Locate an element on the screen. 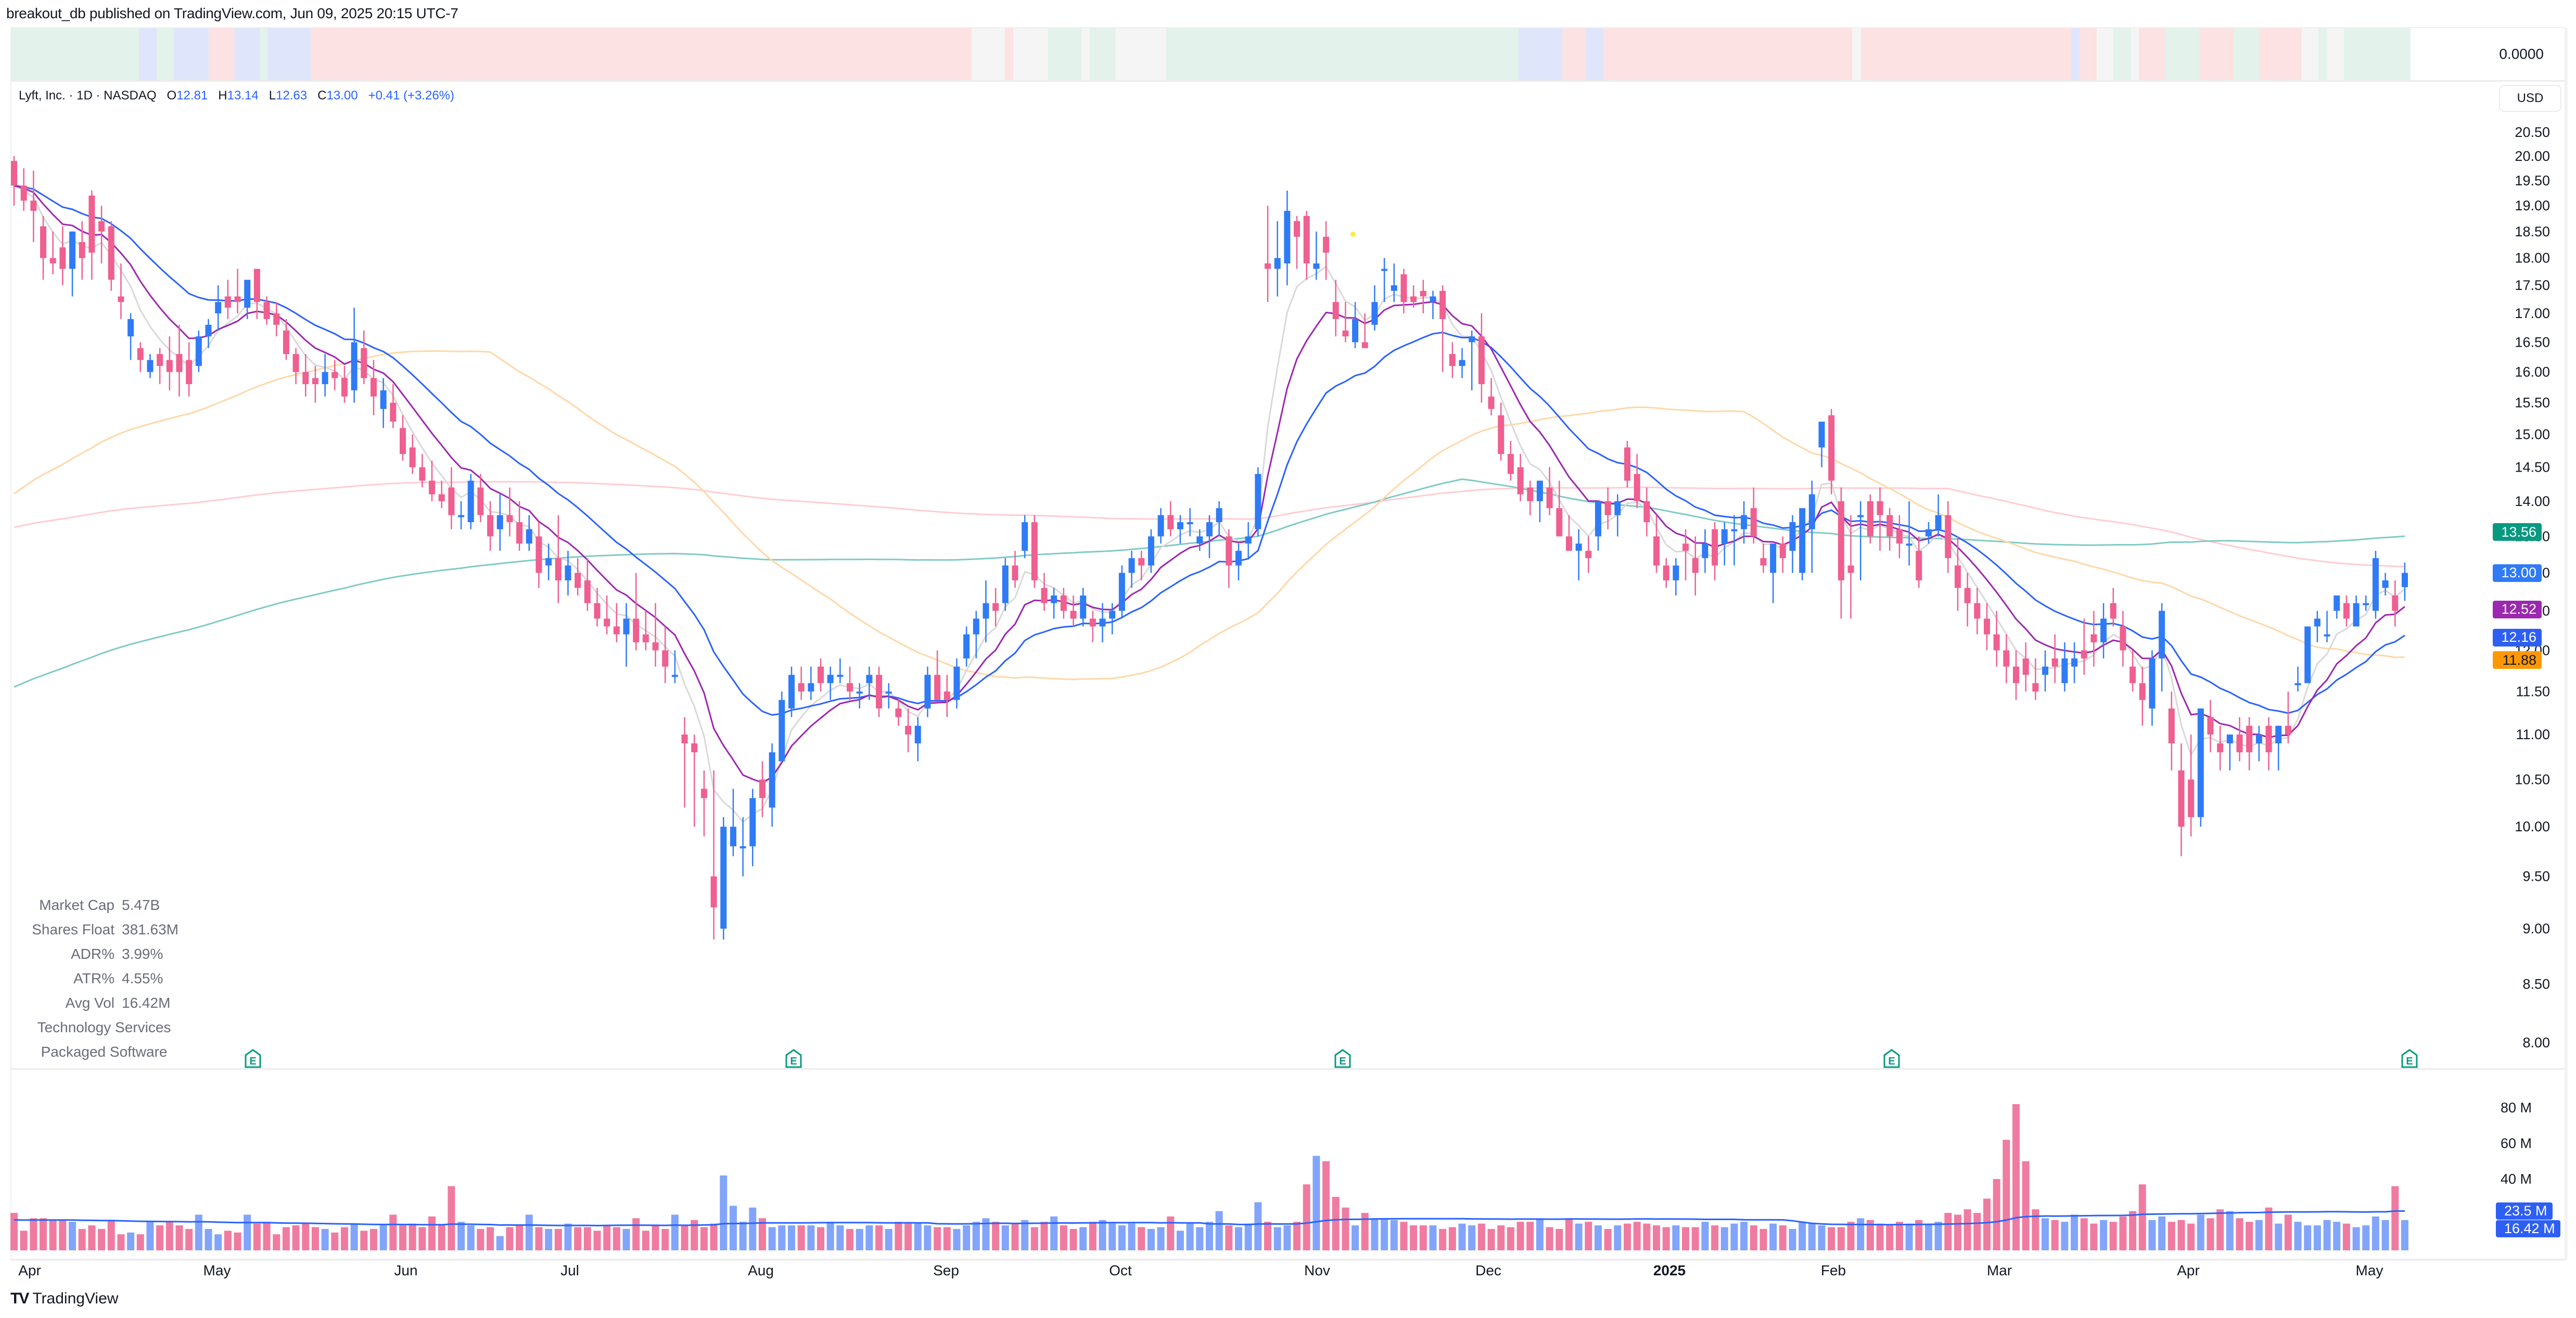 This screenshot has height=1318, width=2576. y-axis-tick: 20.00 is located at coordinates (2532, 156).